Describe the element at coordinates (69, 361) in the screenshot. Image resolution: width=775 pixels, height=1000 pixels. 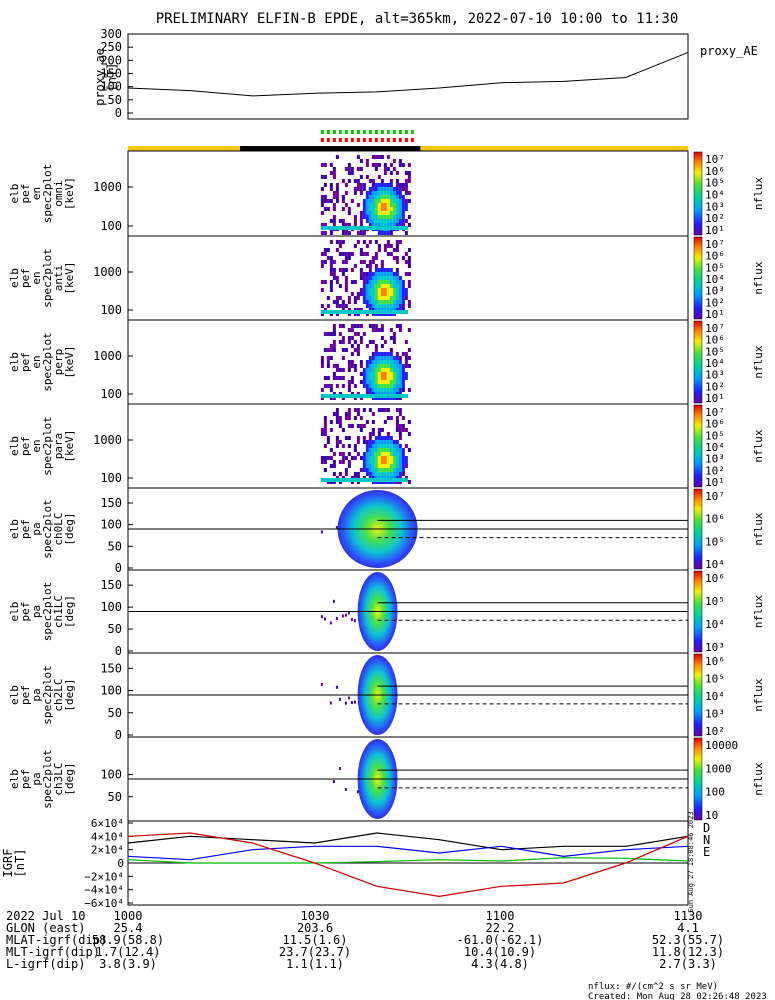
I see `perp-ylabel-line: [keV]` at that location.